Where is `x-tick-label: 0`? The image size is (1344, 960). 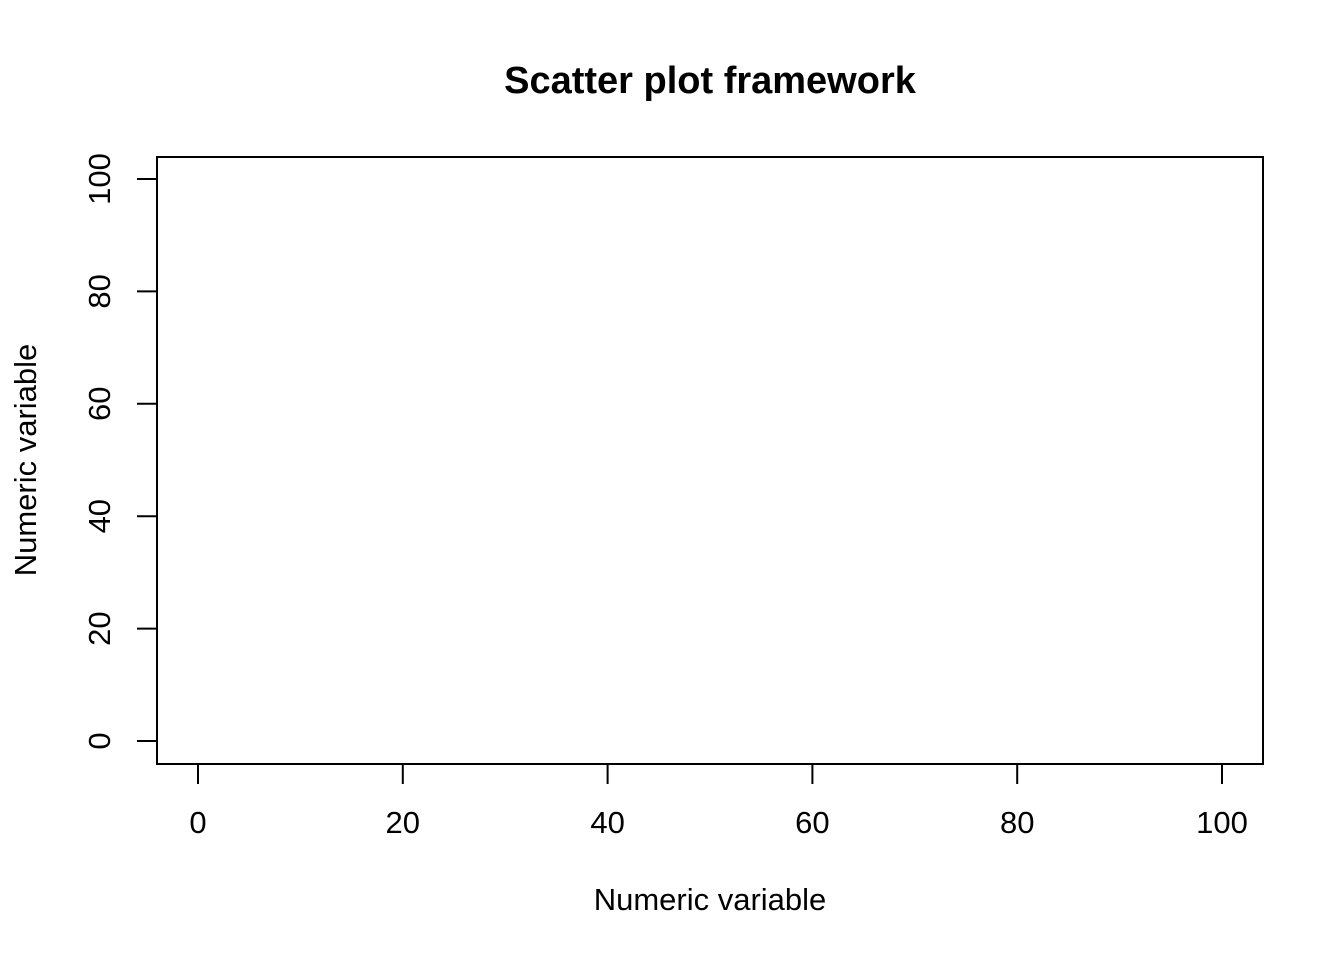 x-tick-label: 0 is located at coordinates (197, 822).